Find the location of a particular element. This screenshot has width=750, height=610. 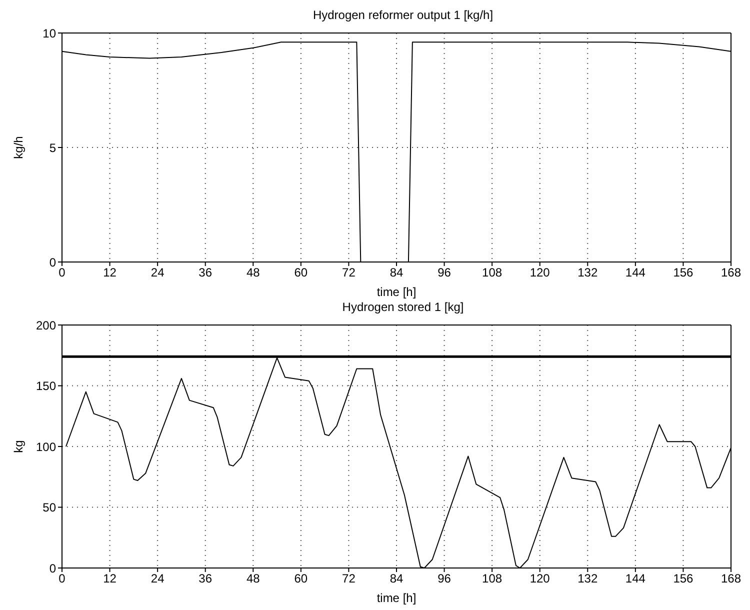

y-tick-label: 5 is located at coordinates (52, 147).